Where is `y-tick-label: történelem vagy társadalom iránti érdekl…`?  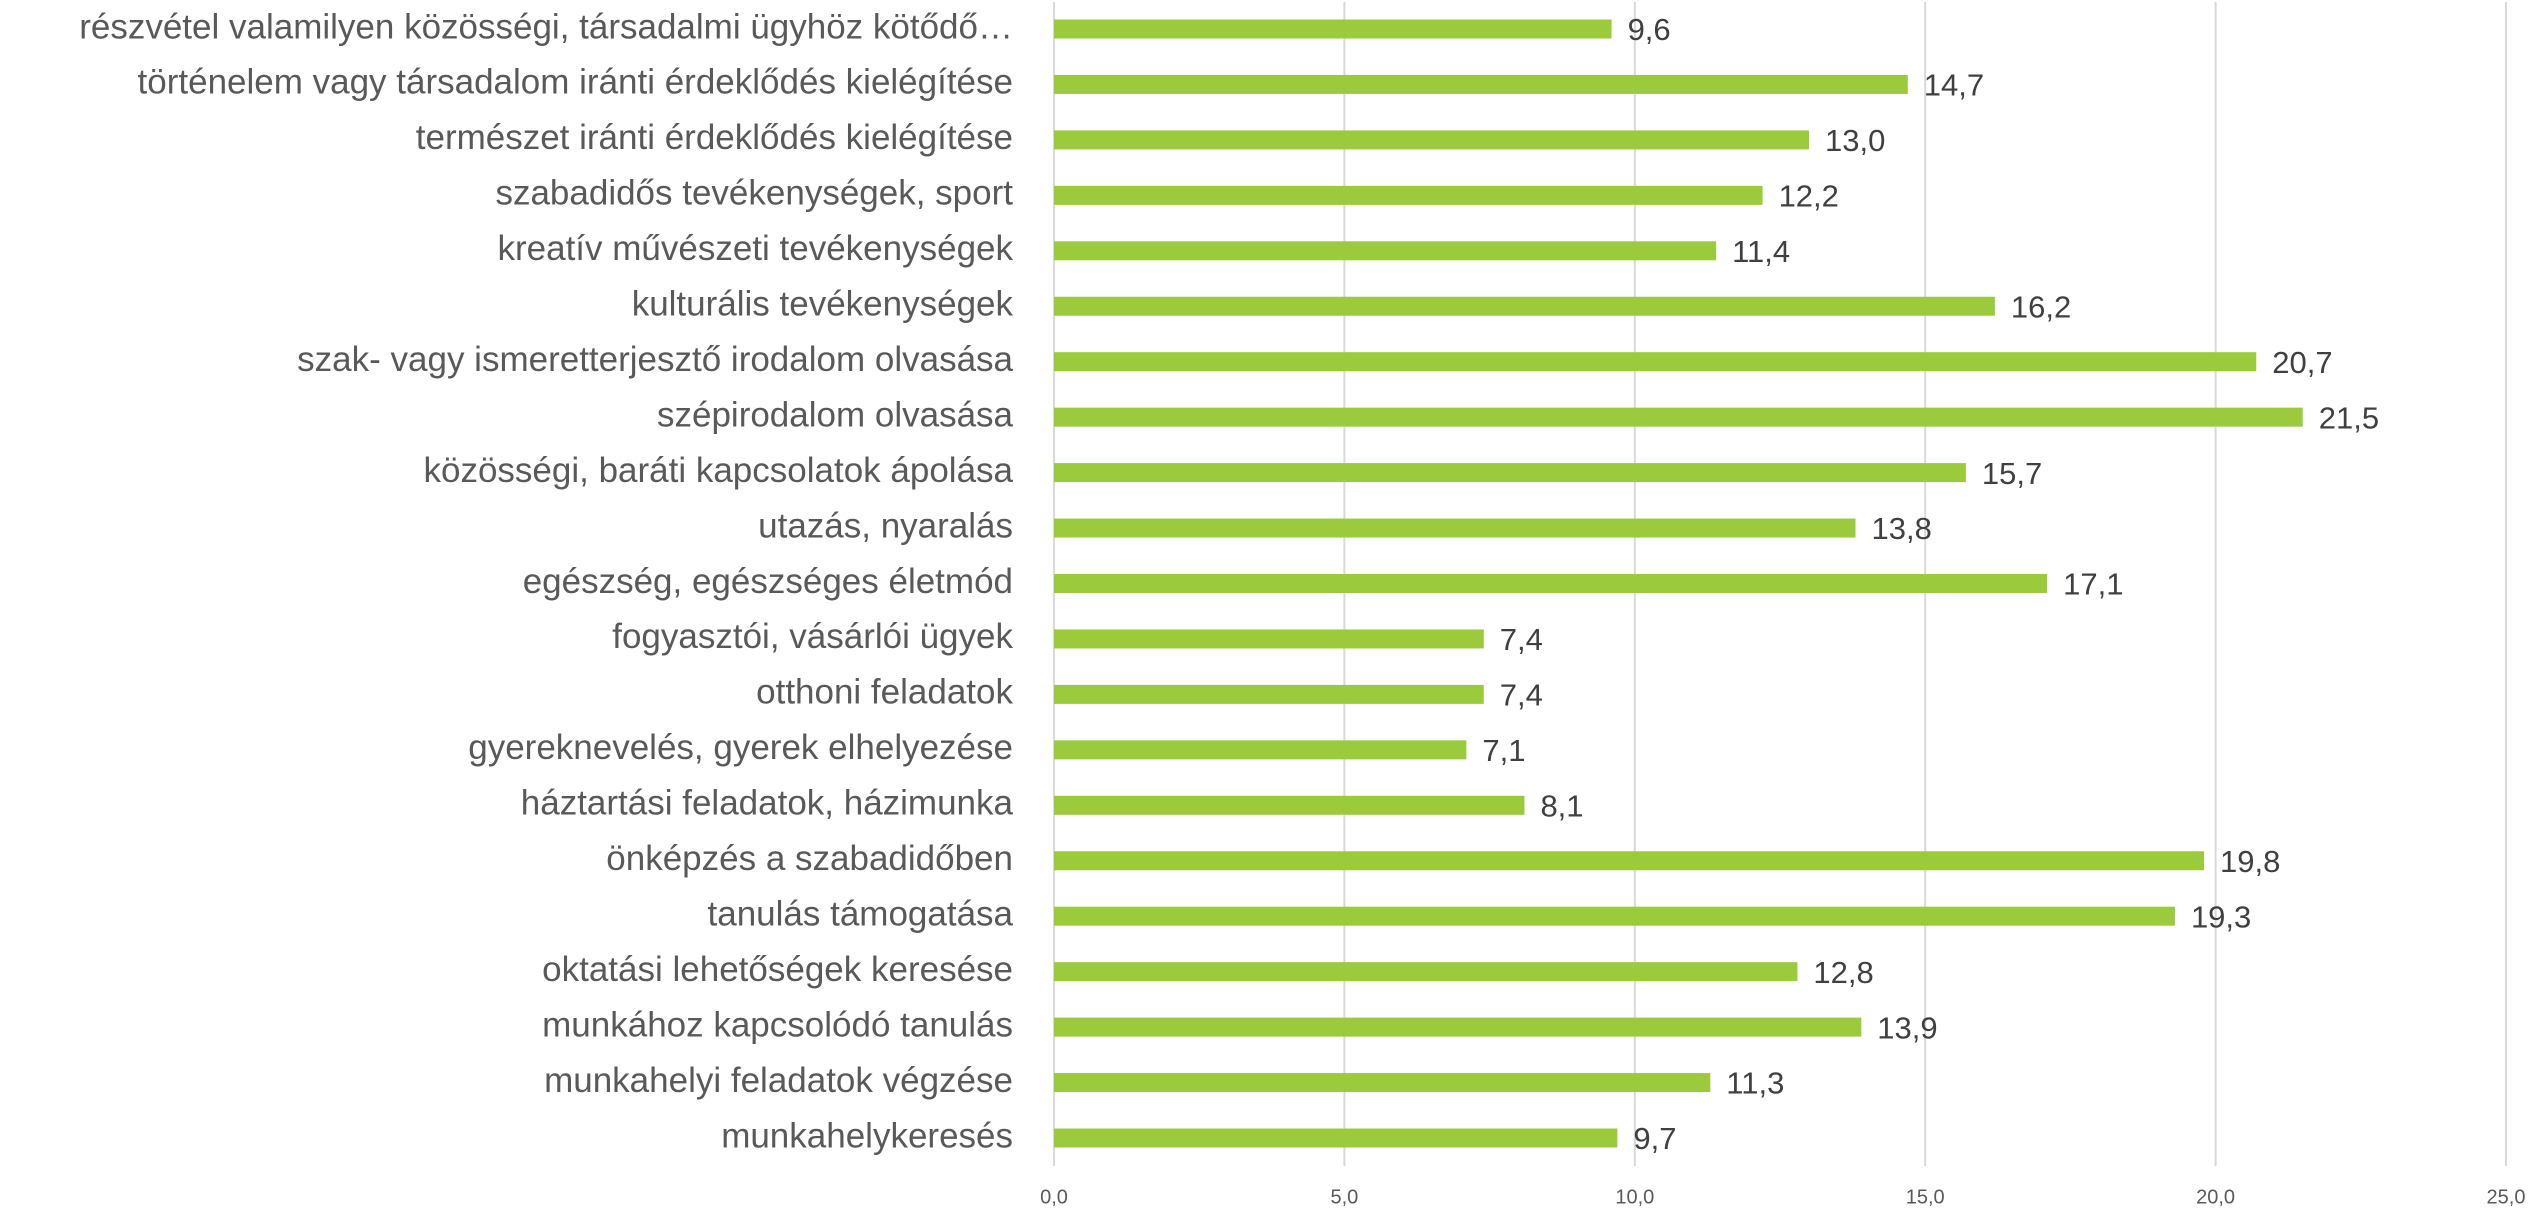 y-tick-label: történelem vagy társadalom iránti érdekl… is located at coordinates (575, 82).